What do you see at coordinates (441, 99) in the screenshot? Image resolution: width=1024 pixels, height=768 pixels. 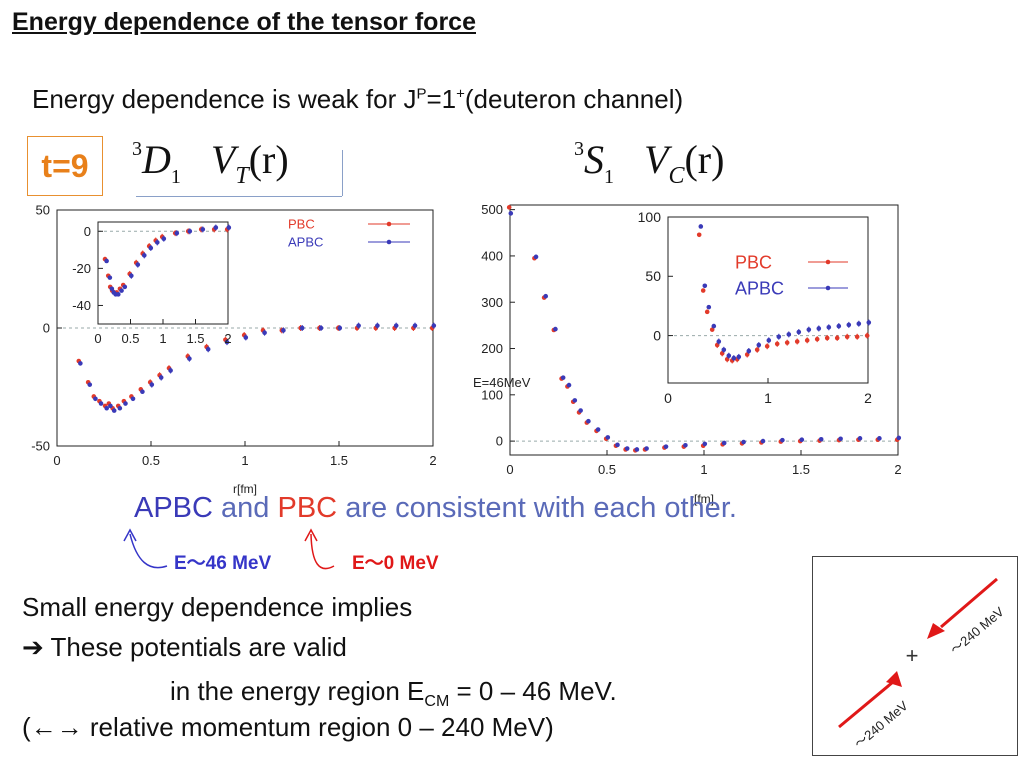 I see `subtitle-spin: =1` at bounding box center [441, 99].